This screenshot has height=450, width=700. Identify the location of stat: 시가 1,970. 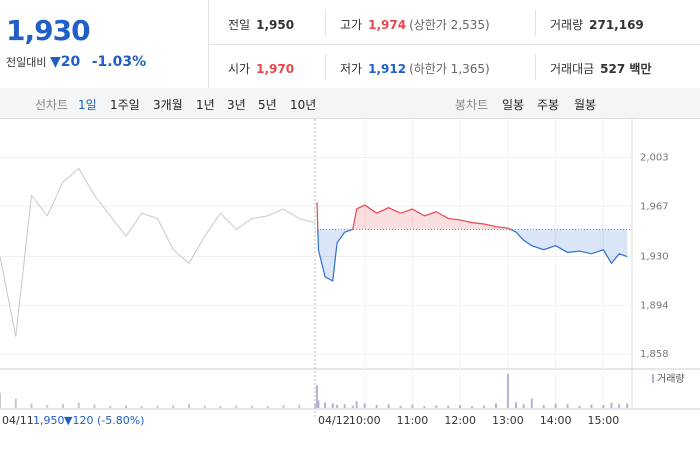
(261, 68).